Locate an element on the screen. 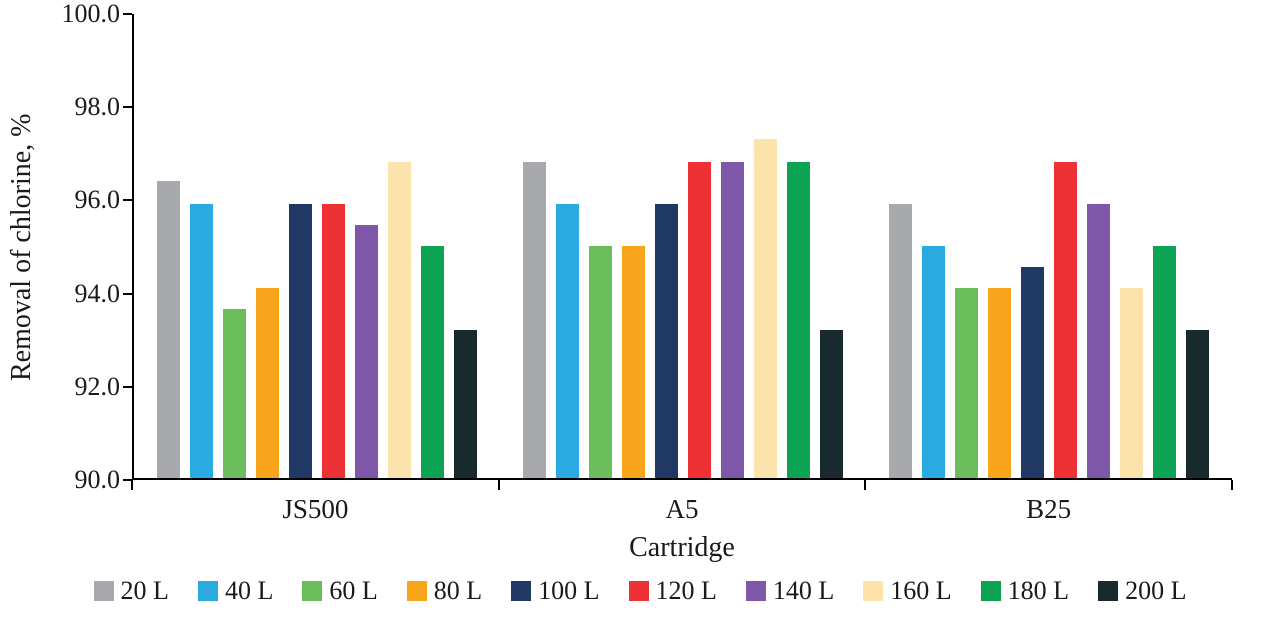 This screenshot has width=1280, height=620. bar-a5-160l is located at coordinates (765, 308).